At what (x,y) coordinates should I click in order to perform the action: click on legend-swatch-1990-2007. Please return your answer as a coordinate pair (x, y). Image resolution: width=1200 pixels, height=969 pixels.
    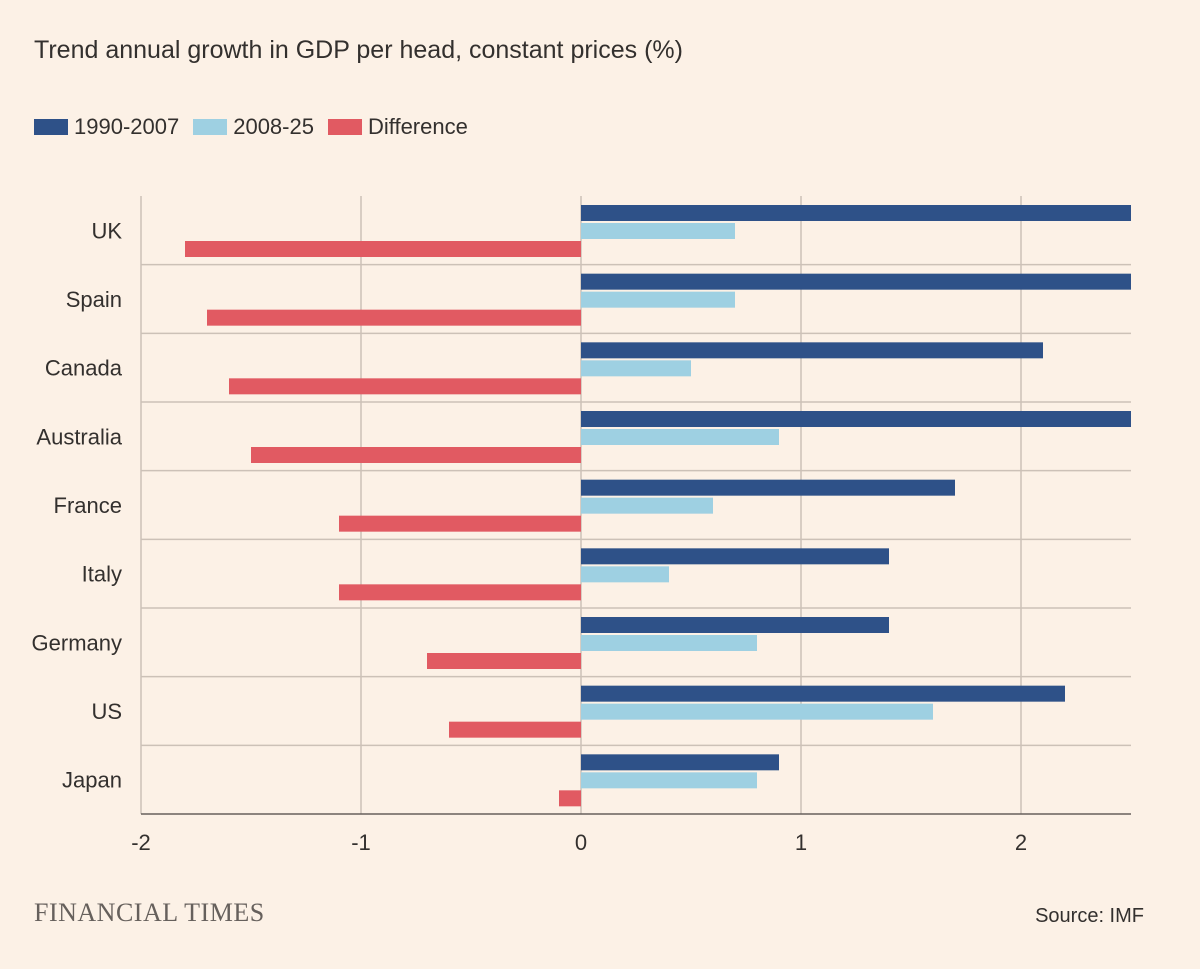
    Looking at the image, I should click on (51, 127).